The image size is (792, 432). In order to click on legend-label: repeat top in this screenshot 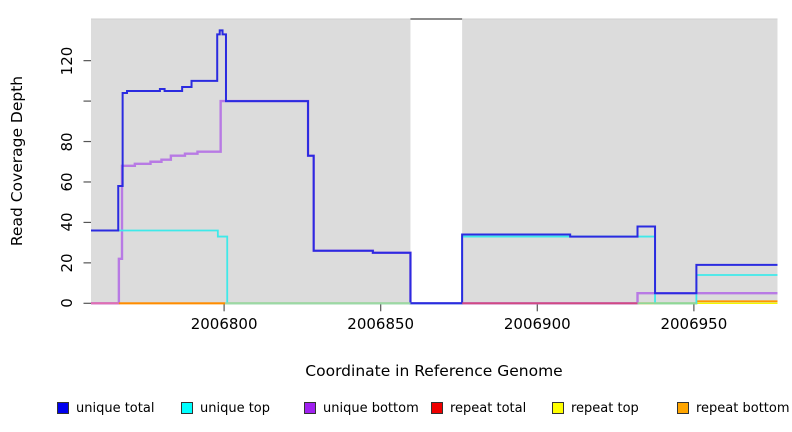, I will do `click(605, 408)`.